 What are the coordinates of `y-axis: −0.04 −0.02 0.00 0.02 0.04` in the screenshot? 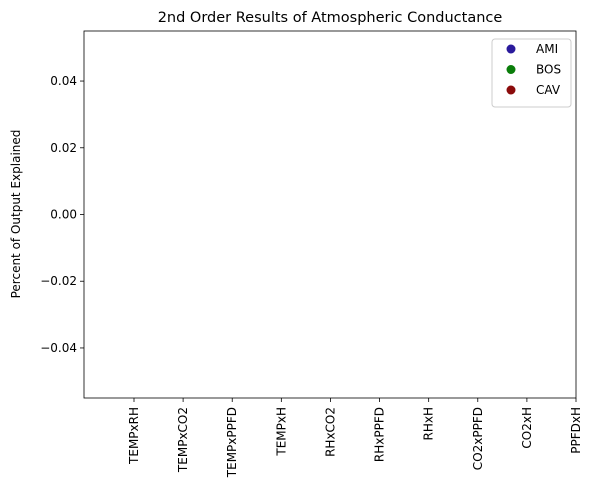 It's located at (62, 214).